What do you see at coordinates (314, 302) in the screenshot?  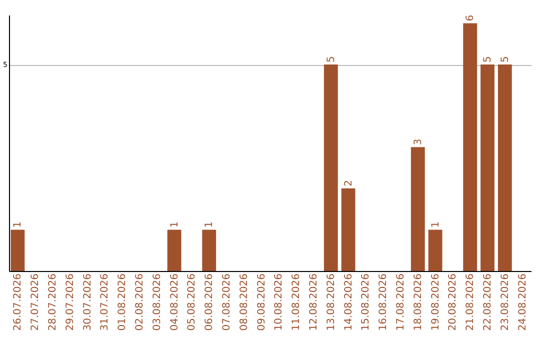 I see `x-tick-label: 12.08.2026` at bounding box center [314, 302].